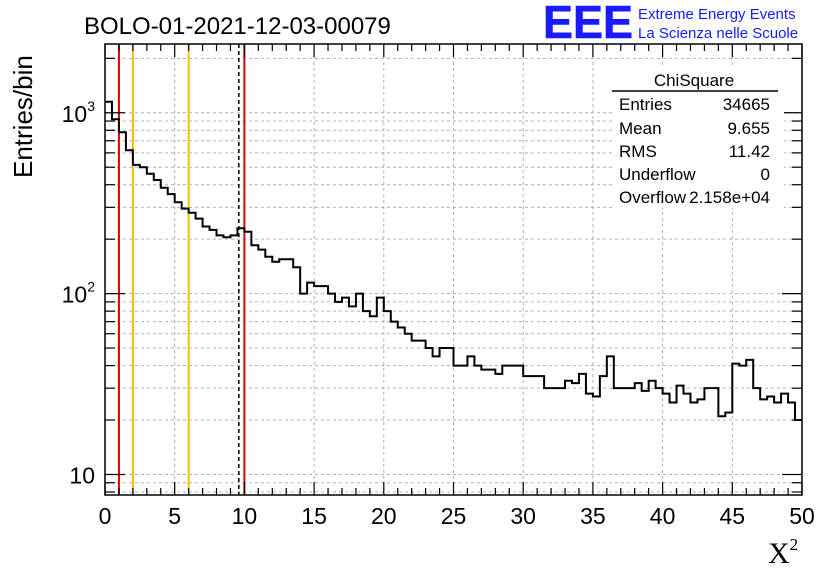 The image size is (836, 572). Describe the element at coordinates (79, 112) in the screenshot. I see `y-tick-label: 10³` at that location.